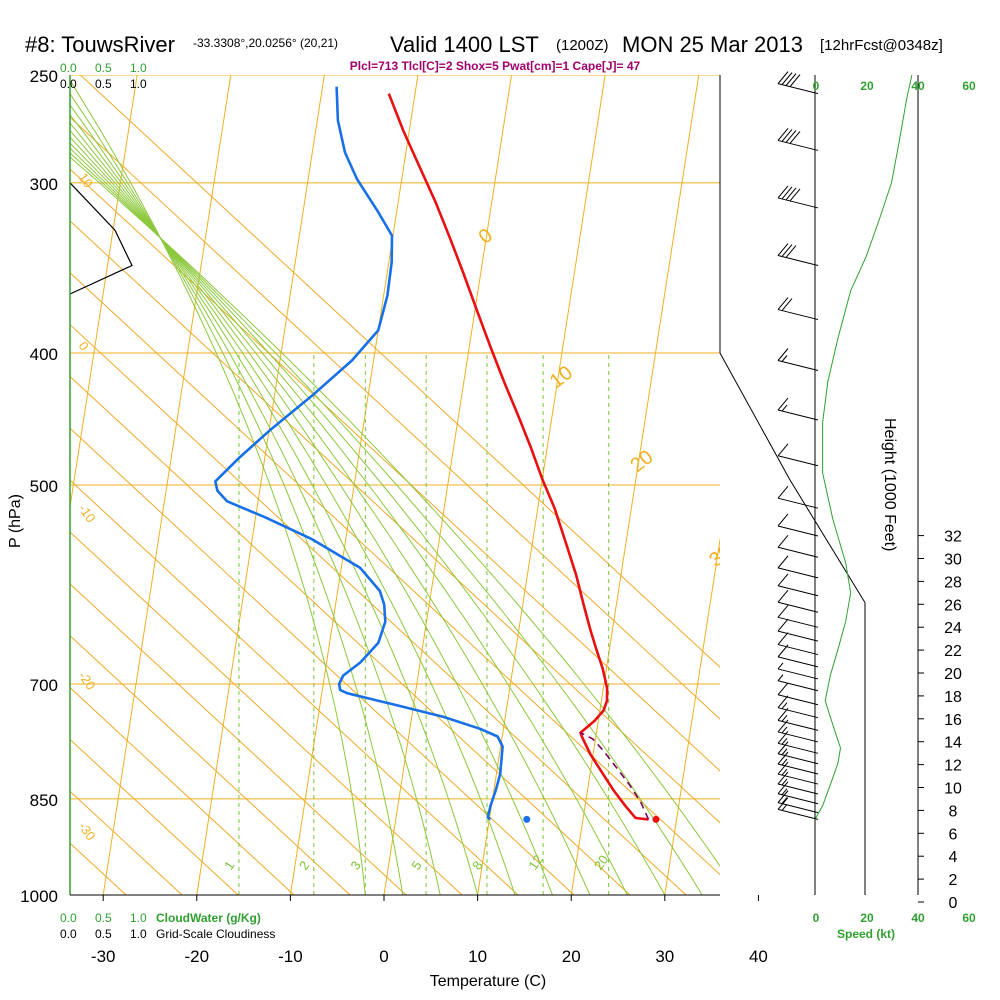 The height and width of the screenshot is (1000, 1000). I want to click on cloudiness-bottom-tick-1: 0.5, so click(103, 934).